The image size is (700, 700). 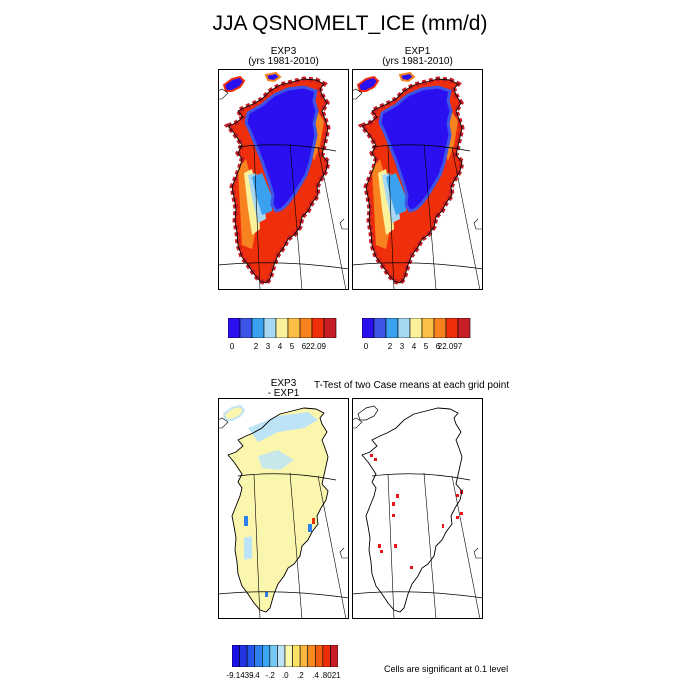 I want to click on land-ice-field, so click(x=278, y=510).